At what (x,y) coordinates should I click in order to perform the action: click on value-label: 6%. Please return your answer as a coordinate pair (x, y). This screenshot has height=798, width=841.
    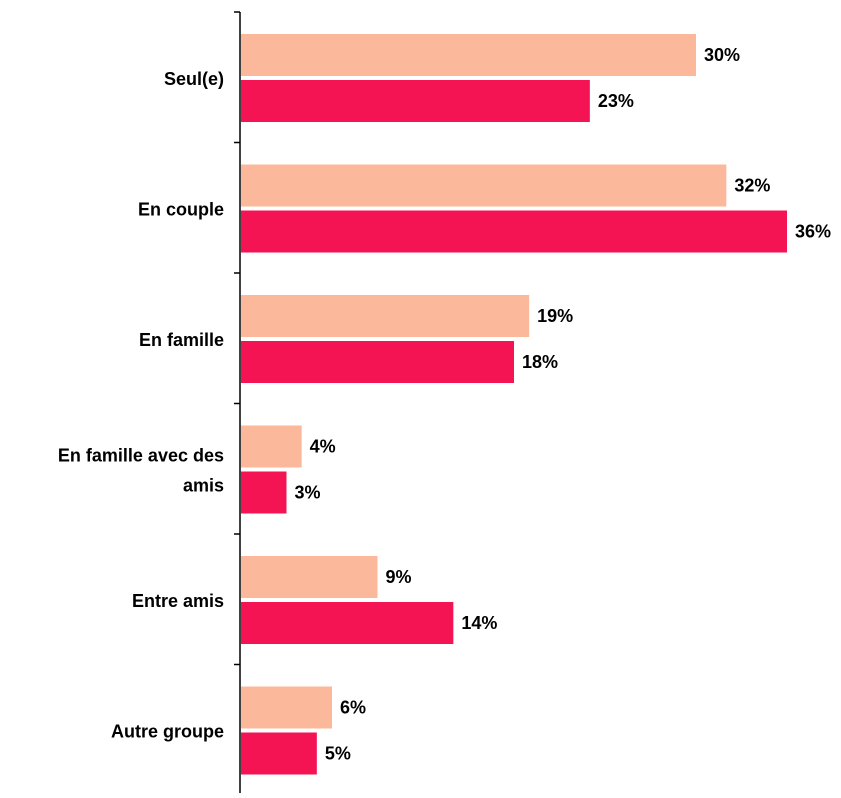
    Looking at the image, I should click on (353, 708).